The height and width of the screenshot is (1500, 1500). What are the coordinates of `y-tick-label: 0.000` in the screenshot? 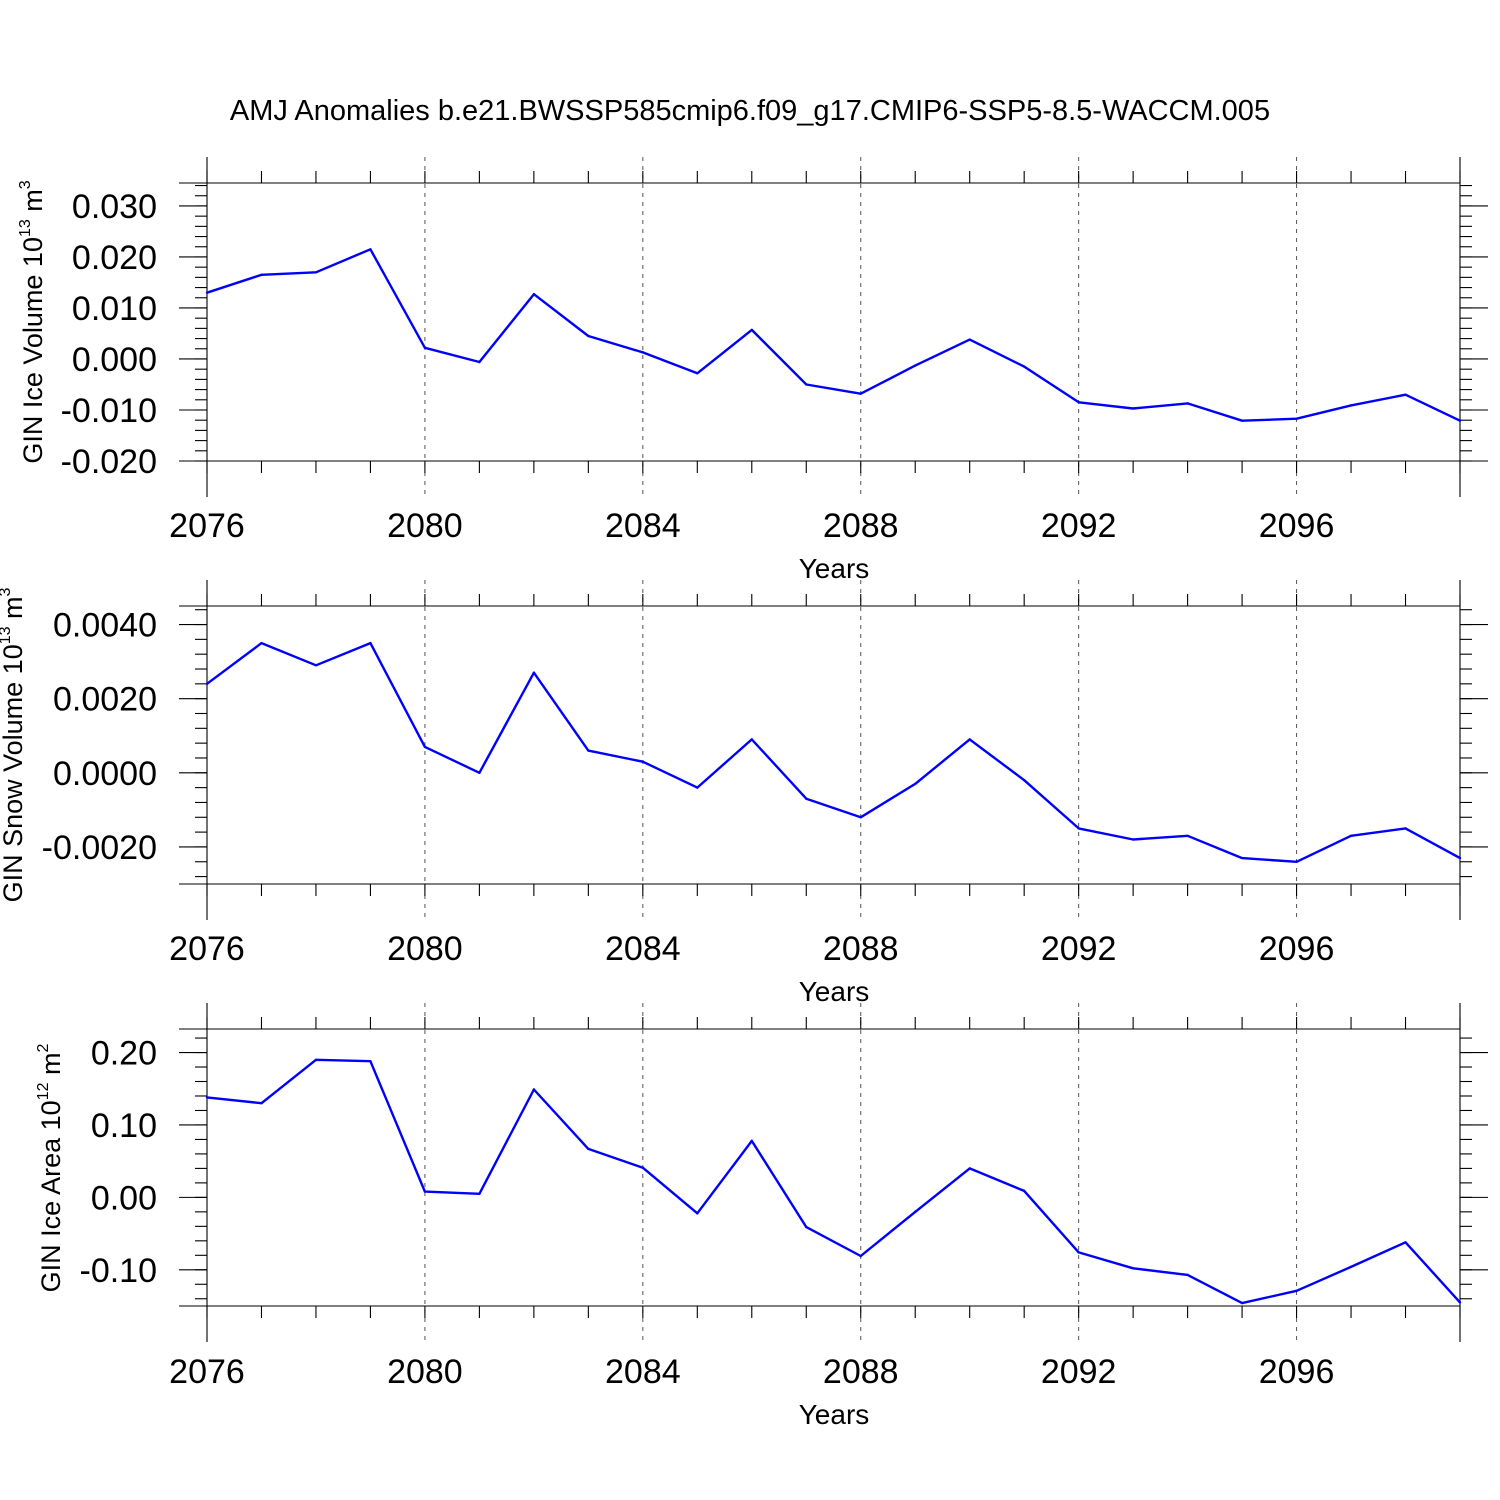 It's located at (114, 360).